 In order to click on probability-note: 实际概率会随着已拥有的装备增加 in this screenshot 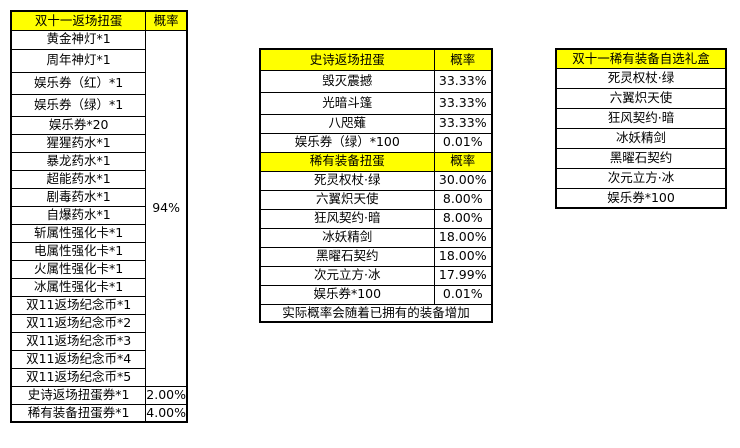, I will do `click(376, 313)`.